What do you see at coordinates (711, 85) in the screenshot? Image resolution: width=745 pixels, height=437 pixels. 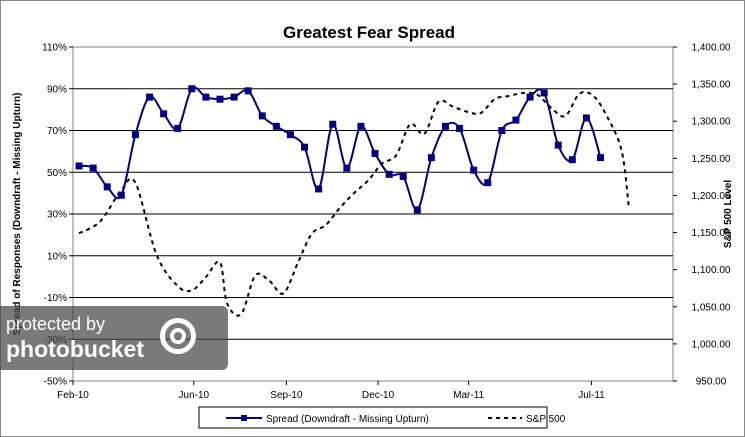 I see `y2-tick-label: 1,350.00` at bounding box center [711, 85].